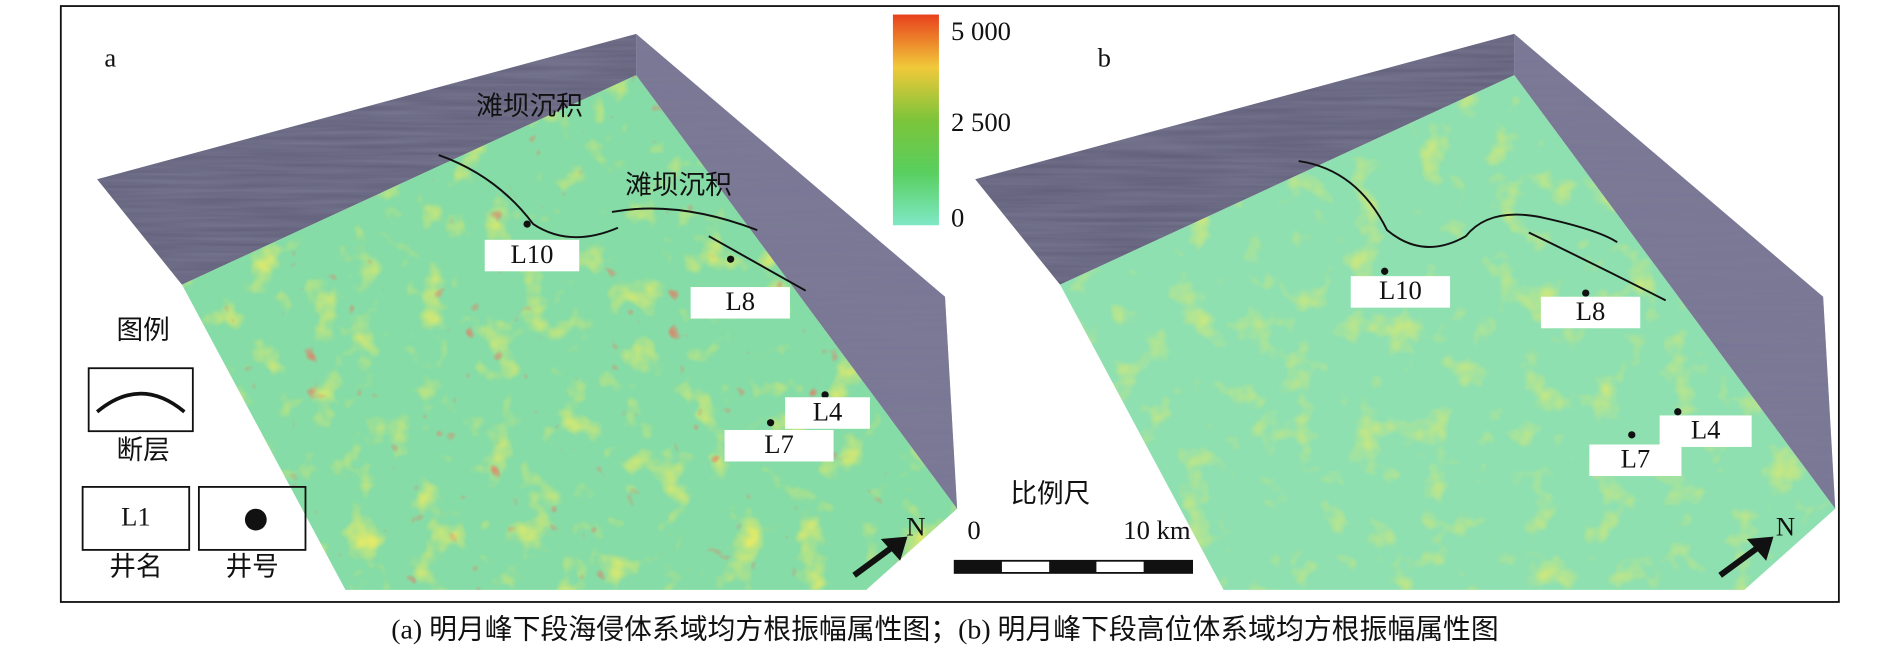 The image size is (1890, 648). I want to click on legend: 图例 断层 L1 井名 井号, so click(194, 448).